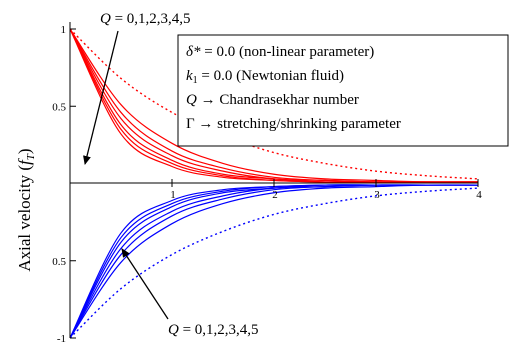 Image resolution: width=516 pixels, height=346 pixels. What do you see at coordinates (145, 19) in the screenshot?
I see `upper-q-annotation: Q = 0,1,2,3,4,5` at bounding box center [145, 19].